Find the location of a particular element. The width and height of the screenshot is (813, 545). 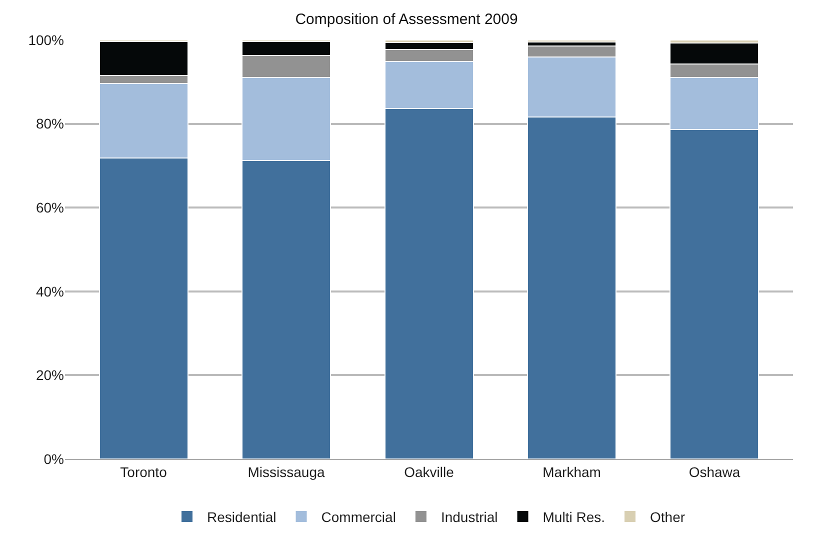

y-tick-label: 0% is located at coordinates (54, 458).